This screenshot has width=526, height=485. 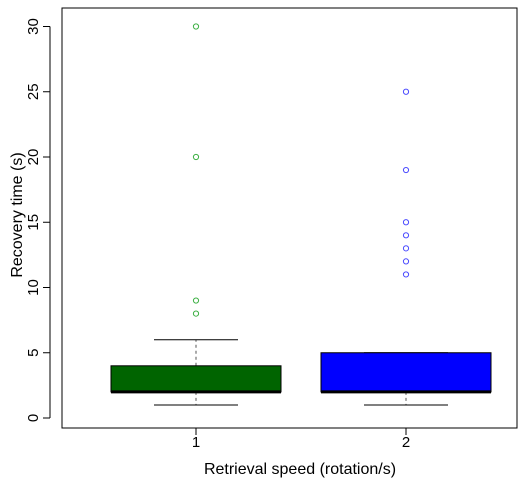 I want to click on y-tick-label: 0, so click(x=33, y=418).